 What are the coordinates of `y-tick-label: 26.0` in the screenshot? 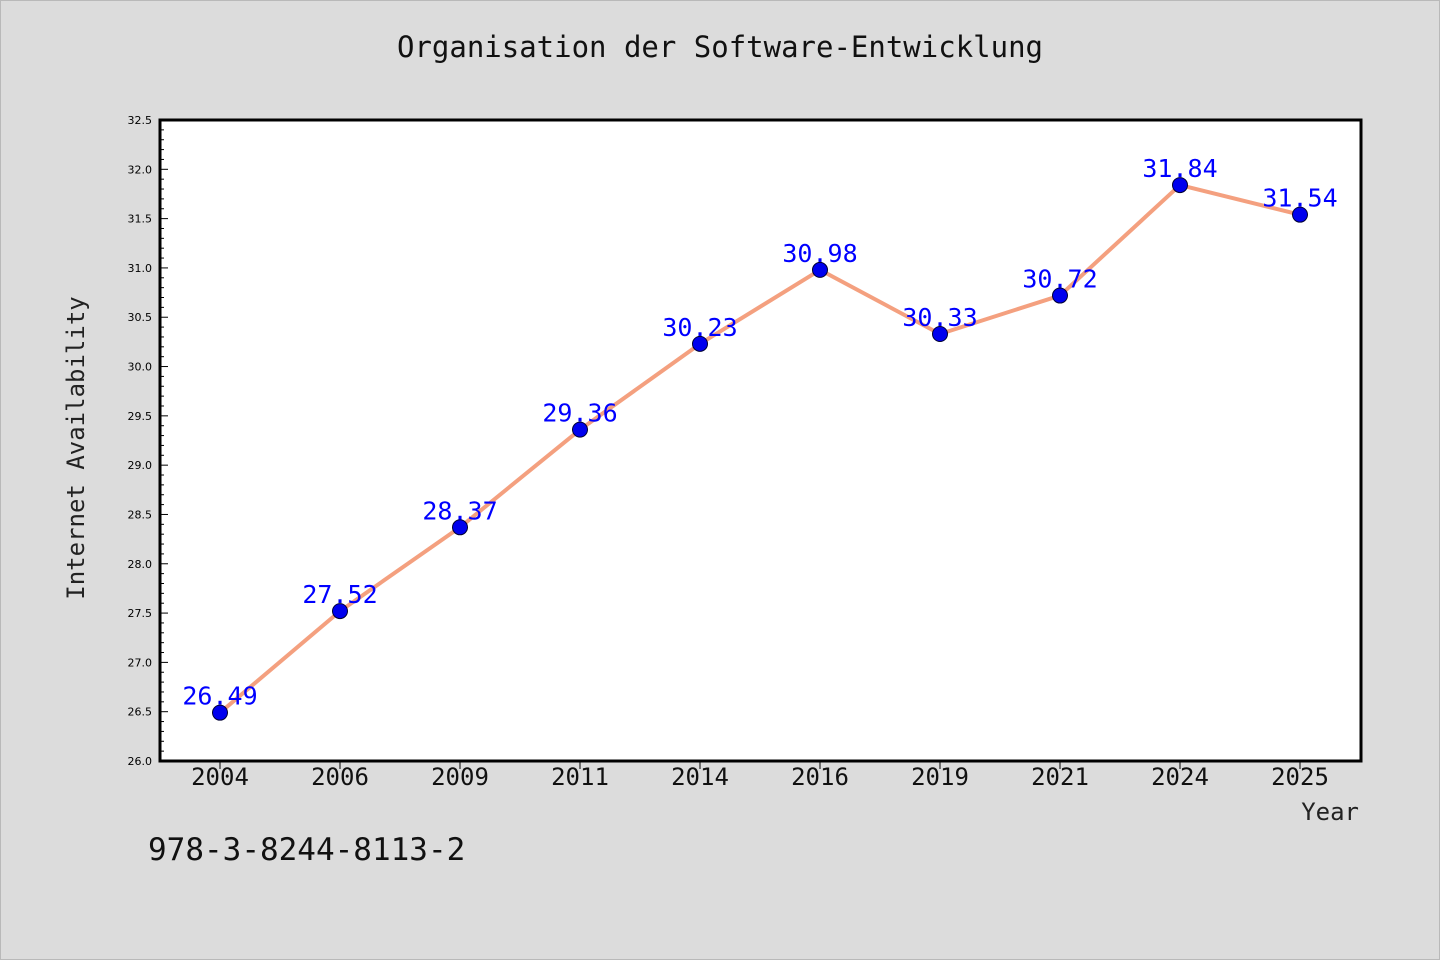 It's located at (140, 761).